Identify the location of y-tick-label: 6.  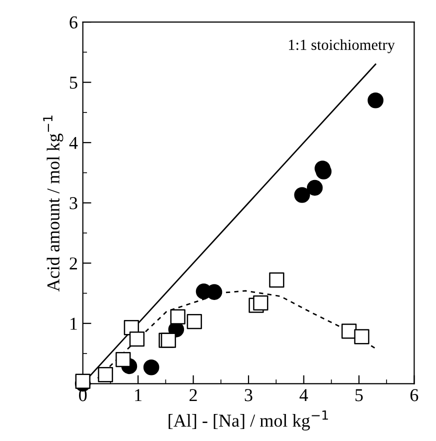
(74, 22).